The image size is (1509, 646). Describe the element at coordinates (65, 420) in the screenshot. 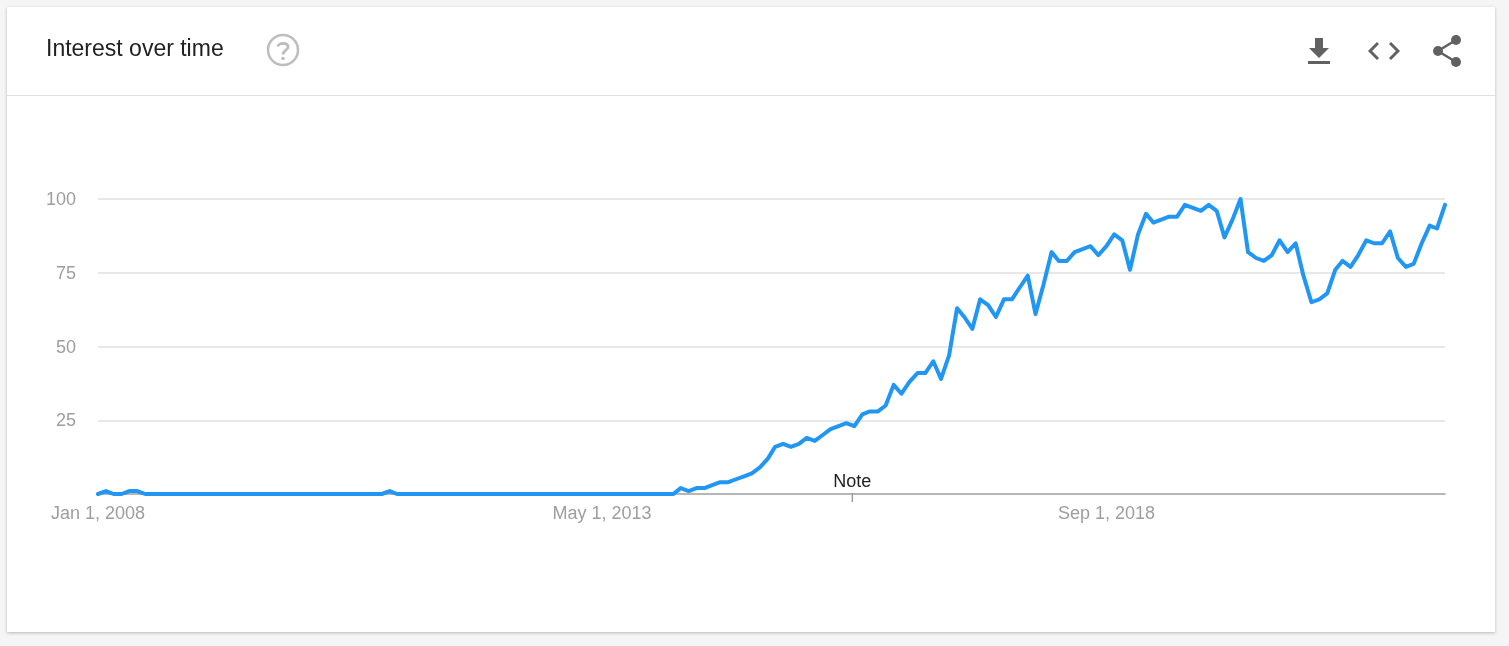

I see `y-tick-label: 25` at that location.